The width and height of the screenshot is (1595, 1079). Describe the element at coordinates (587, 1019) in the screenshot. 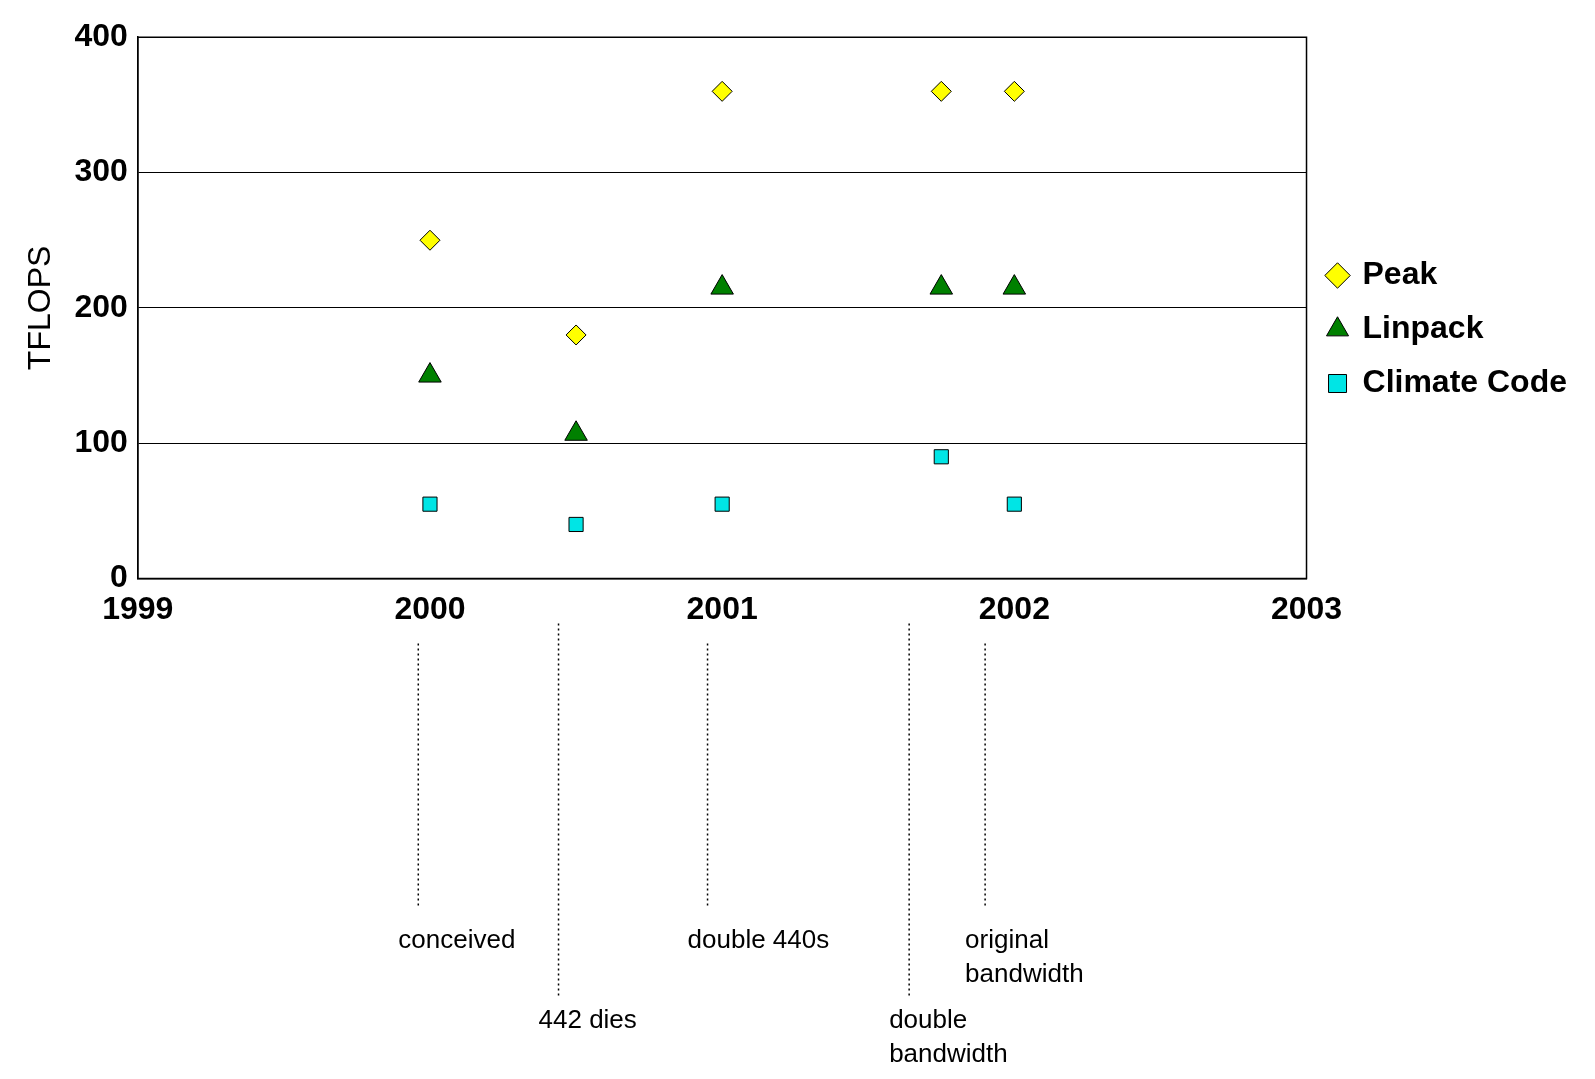

I see `ref-line-label: 442 dies` at that location.